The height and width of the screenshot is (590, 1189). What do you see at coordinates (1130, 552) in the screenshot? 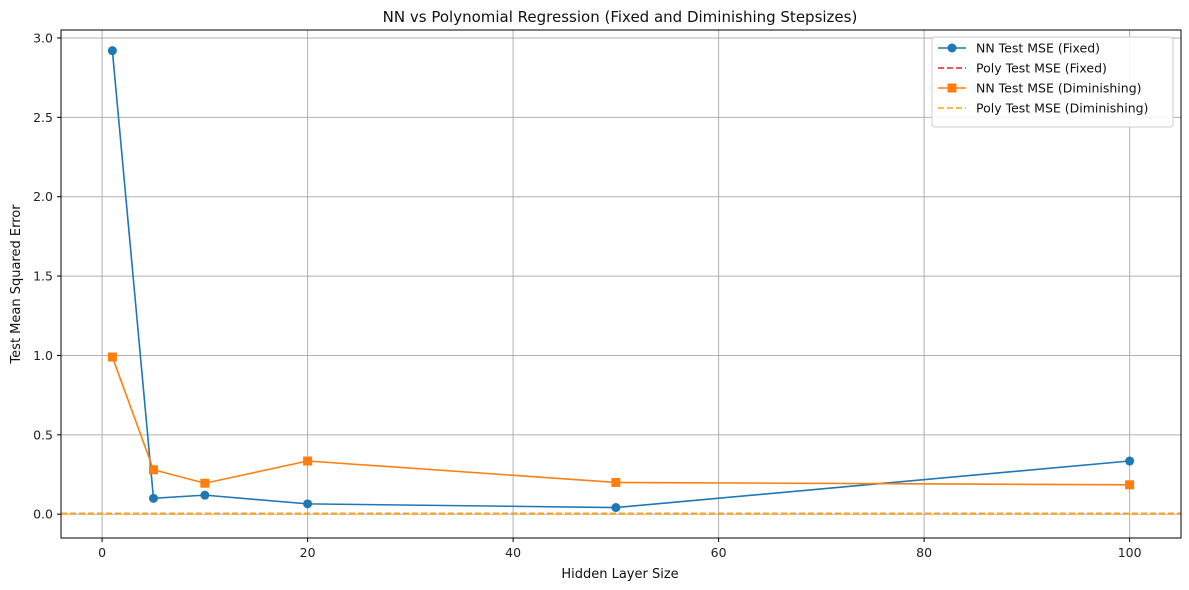
I see `x-tick-label: 100` at bounding box center [1130, 552].